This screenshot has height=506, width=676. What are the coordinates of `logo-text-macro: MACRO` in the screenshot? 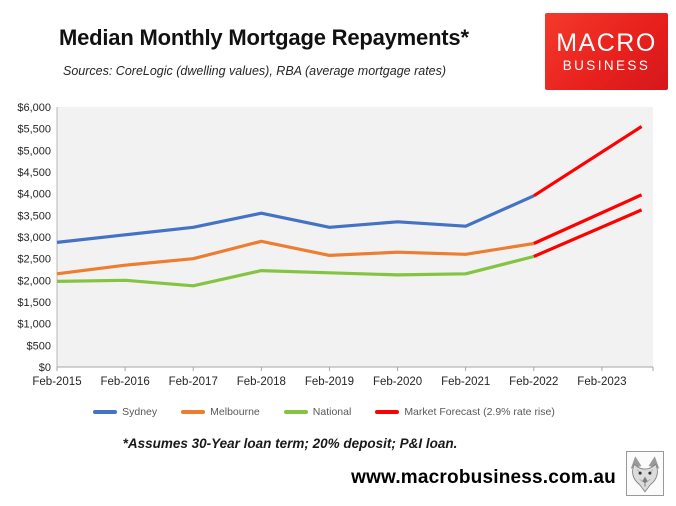 It's located at (606, 42).